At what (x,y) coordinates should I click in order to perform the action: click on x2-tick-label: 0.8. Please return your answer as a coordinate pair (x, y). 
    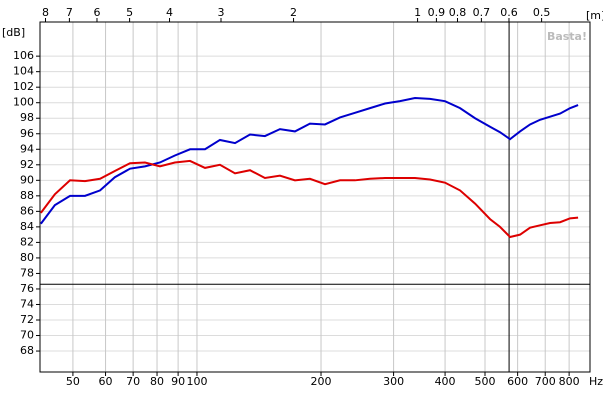
    Looking at the image, I should click on (458, 12).